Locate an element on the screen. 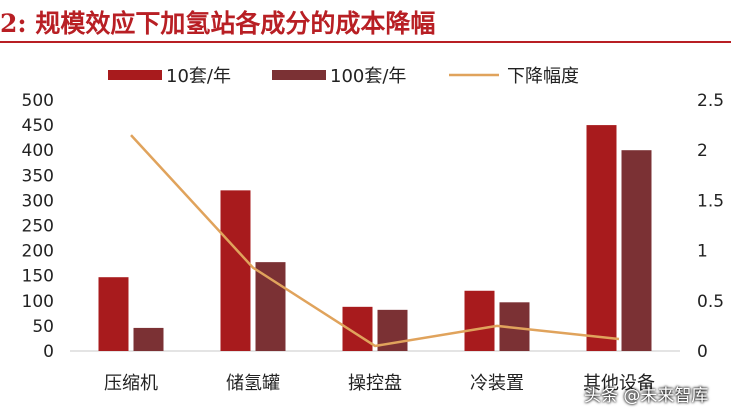 This screenshot has height=417, width=731. x-tick-label: 冷装置 is located at coordinates (497, 383).